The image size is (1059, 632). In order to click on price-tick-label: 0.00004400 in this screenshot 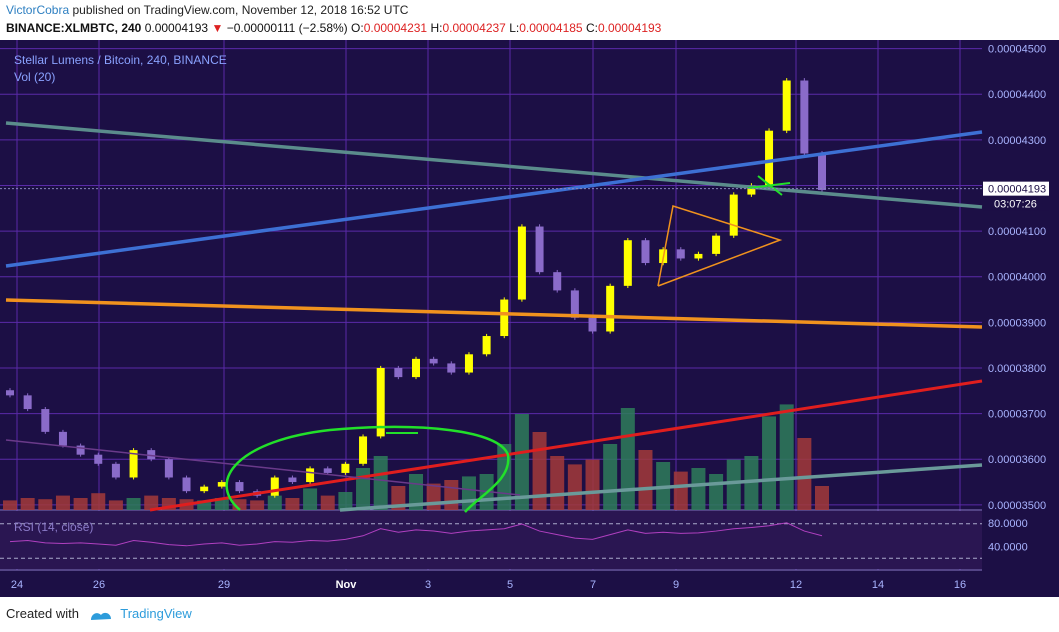, I will do `click(1017, 95)`.